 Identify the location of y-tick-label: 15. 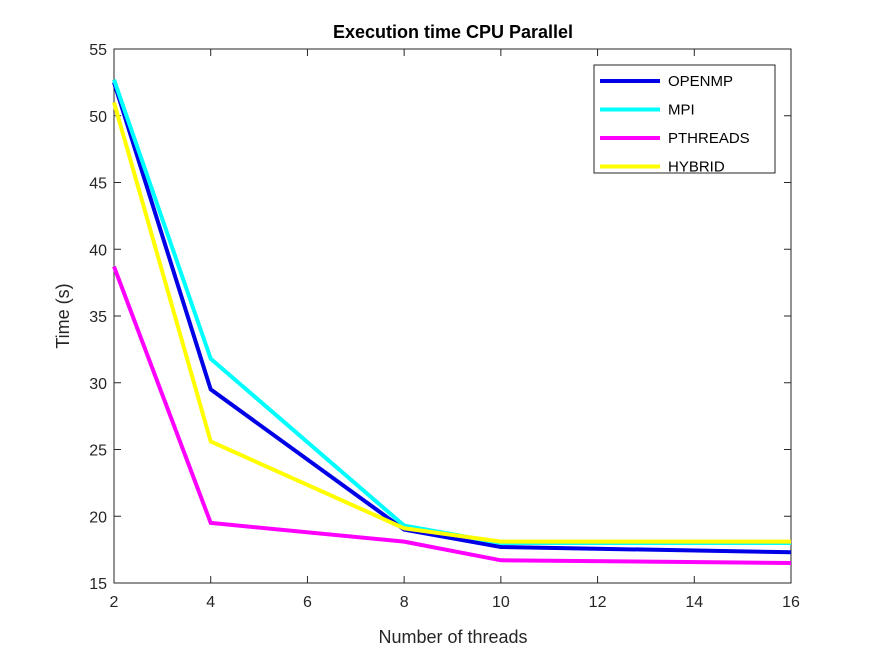
(98, 584).